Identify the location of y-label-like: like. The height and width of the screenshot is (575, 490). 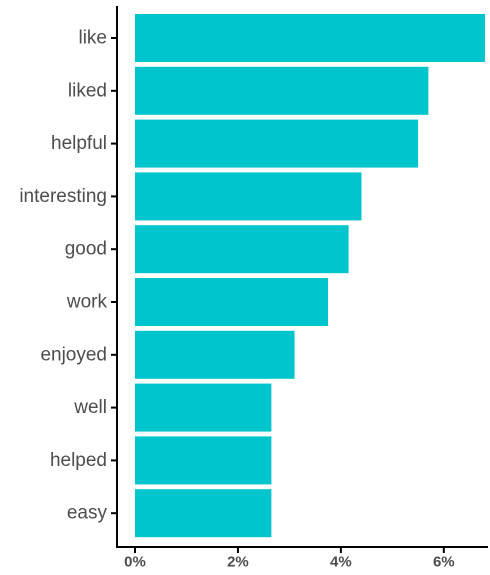
(92, 38).